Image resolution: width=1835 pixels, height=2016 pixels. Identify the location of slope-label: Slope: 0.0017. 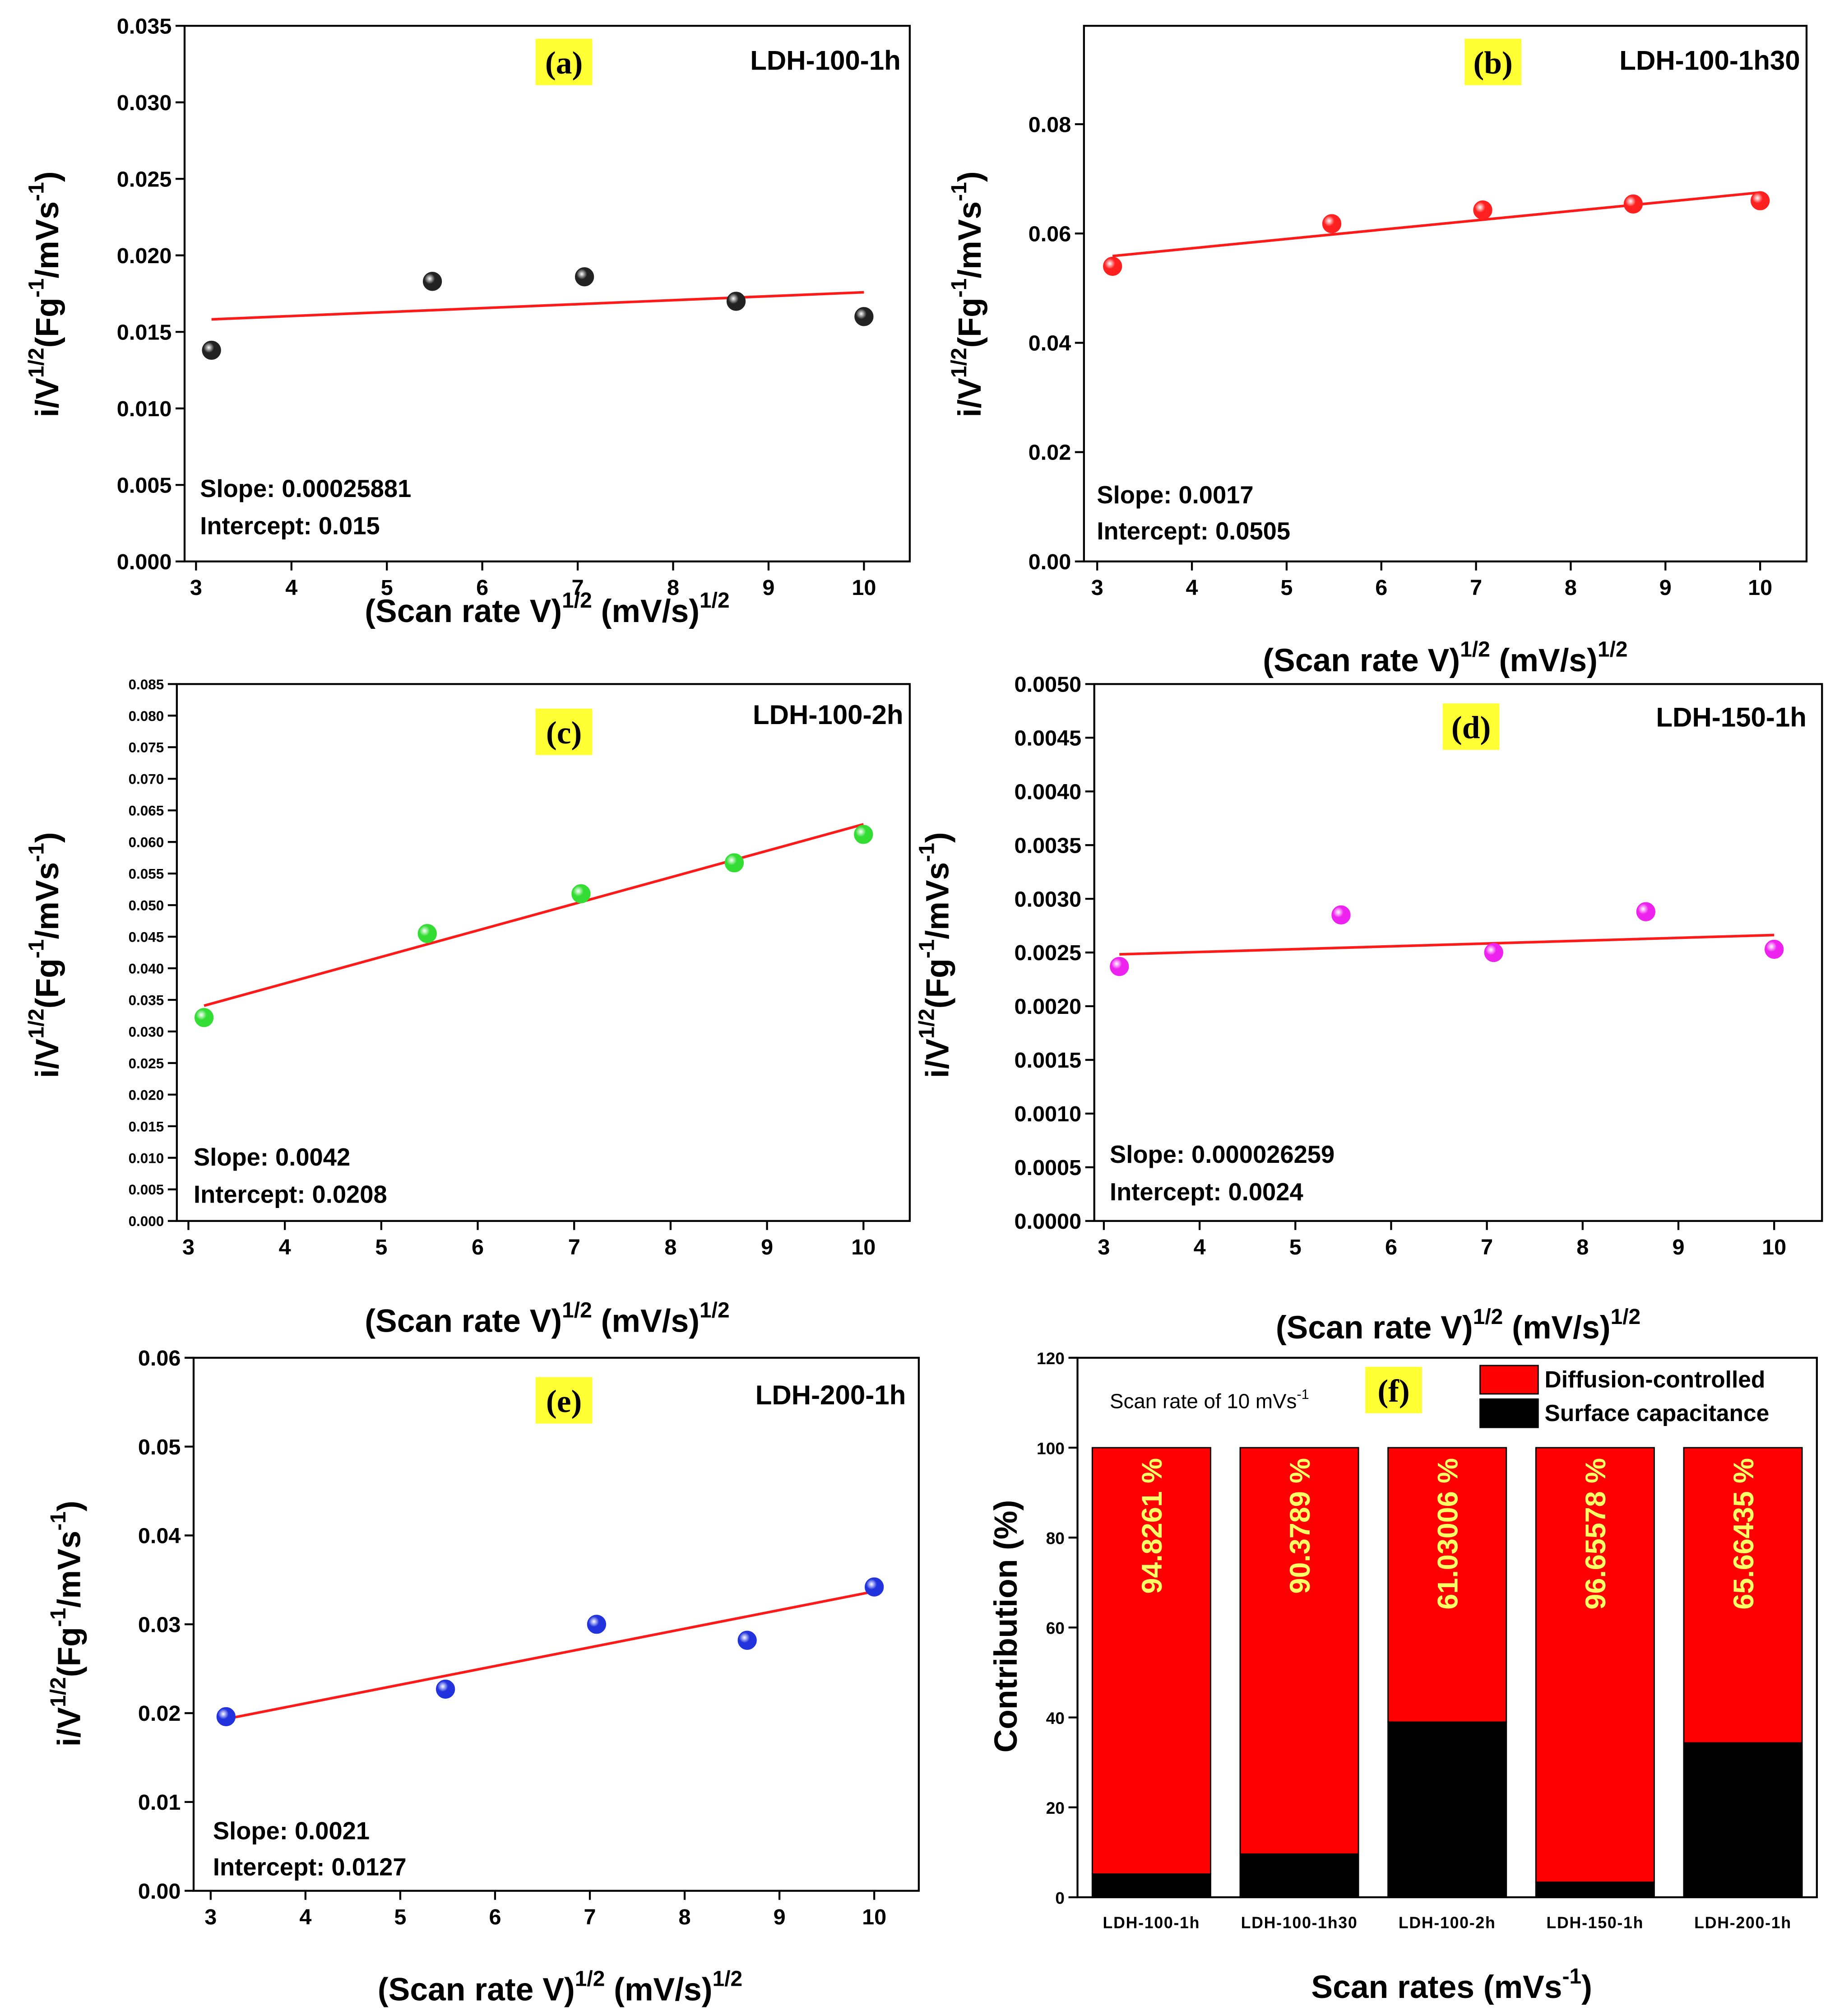
(1175, 495).